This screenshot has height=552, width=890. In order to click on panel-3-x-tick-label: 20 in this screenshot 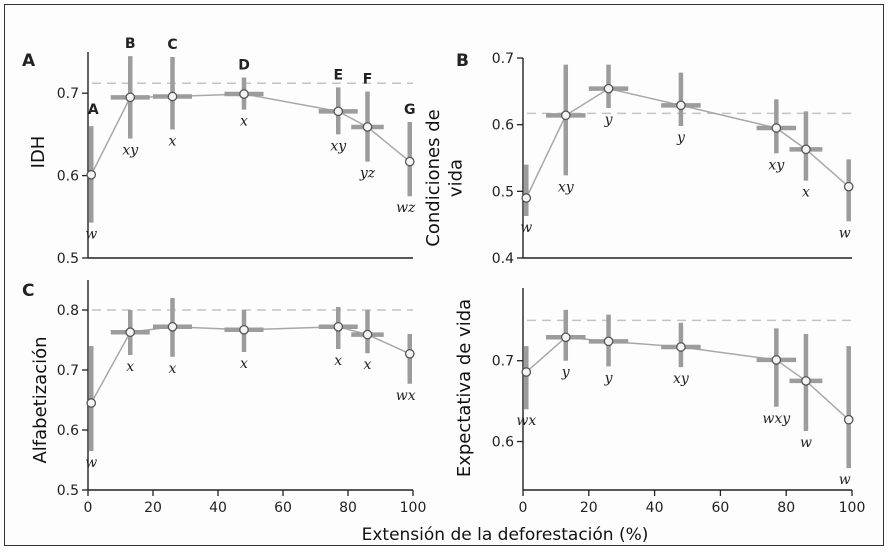, I will do `click(153, 508)`.